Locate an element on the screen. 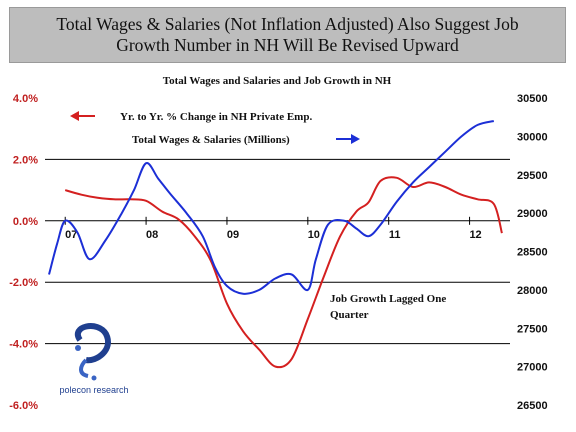  legend-arrow-employment is located at coordinates (82, 116).